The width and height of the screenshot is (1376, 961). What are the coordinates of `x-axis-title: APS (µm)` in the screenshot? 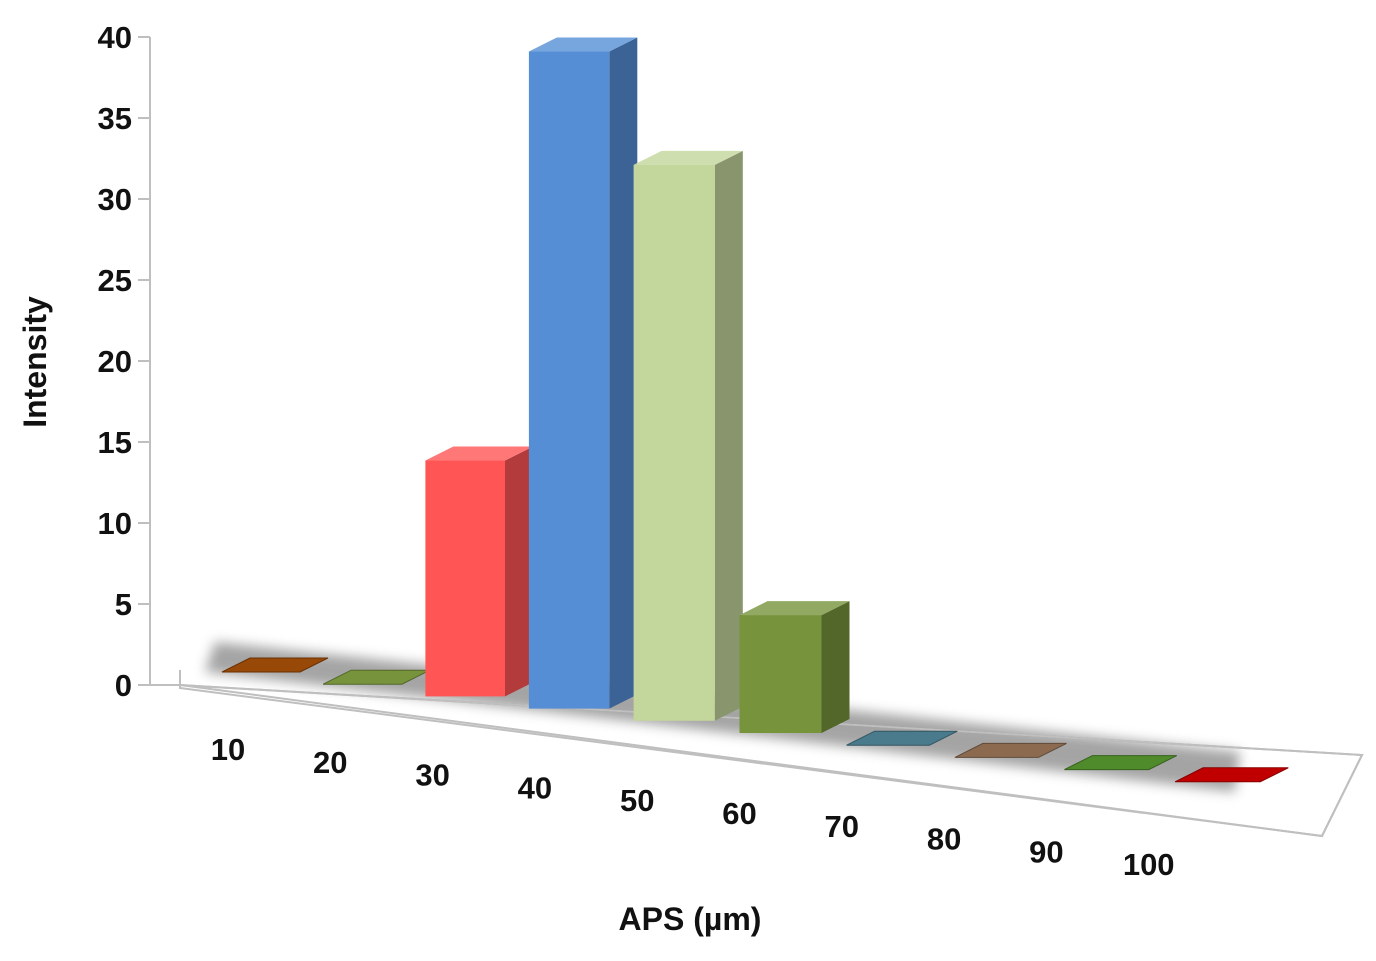 It's located at (690, 919).